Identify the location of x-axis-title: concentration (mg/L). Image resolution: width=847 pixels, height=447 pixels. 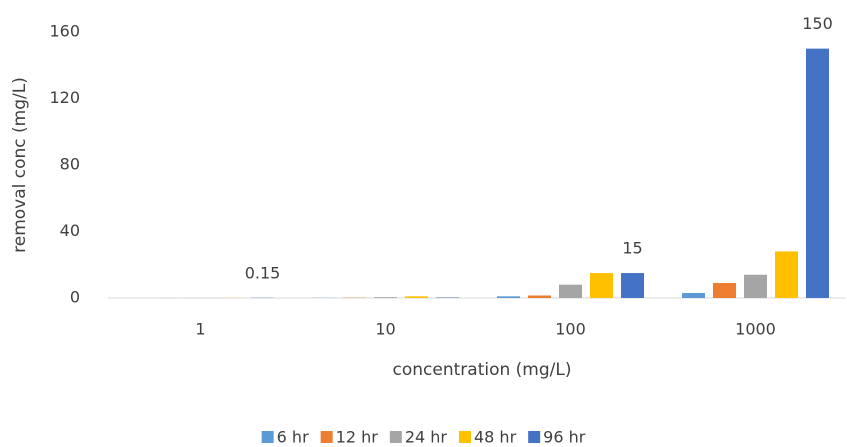
(482, 370).